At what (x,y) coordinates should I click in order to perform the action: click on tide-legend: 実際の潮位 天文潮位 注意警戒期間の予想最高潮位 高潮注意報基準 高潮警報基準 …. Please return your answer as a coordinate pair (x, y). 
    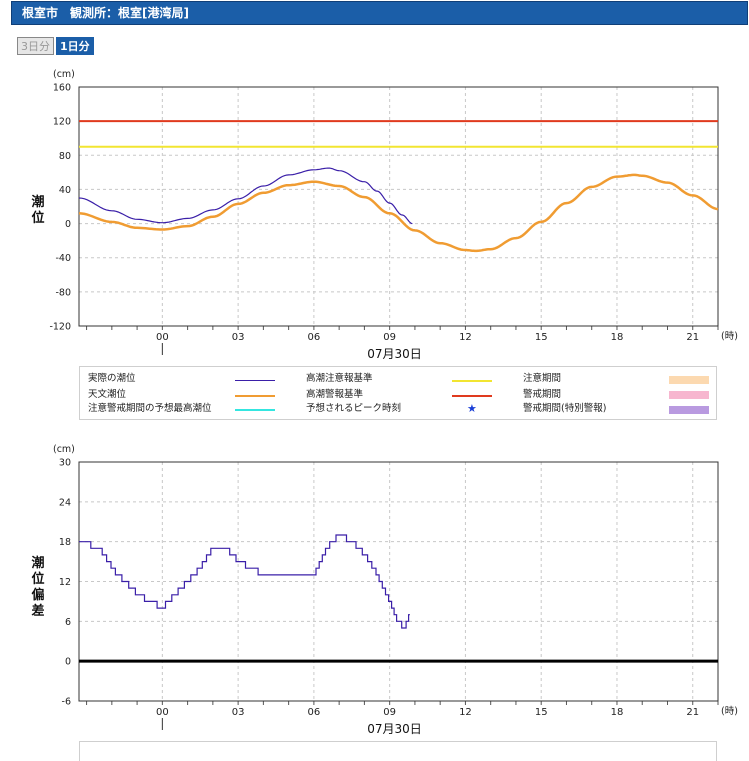
    Looking at the image, I should click on (398, 393).